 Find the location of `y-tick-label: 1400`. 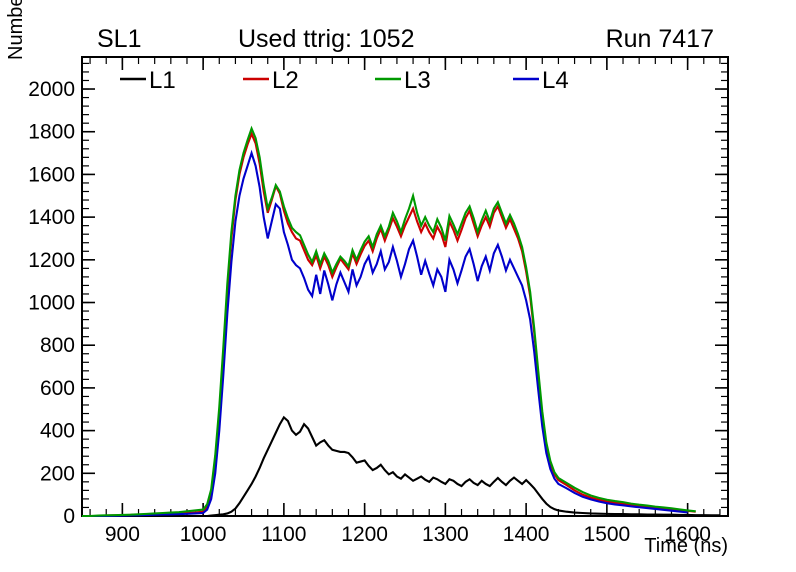

y-tick-label: 1400 is located at coordinates (51, 217).